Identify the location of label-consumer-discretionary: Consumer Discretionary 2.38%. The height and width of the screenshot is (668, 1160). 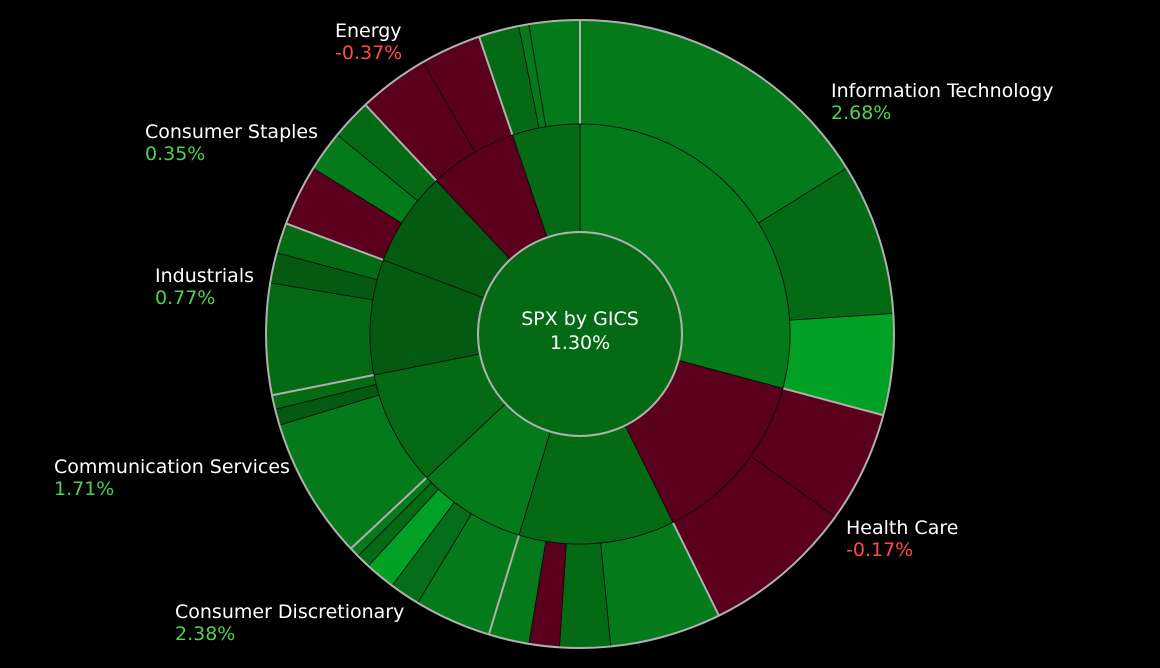
(289, 623).